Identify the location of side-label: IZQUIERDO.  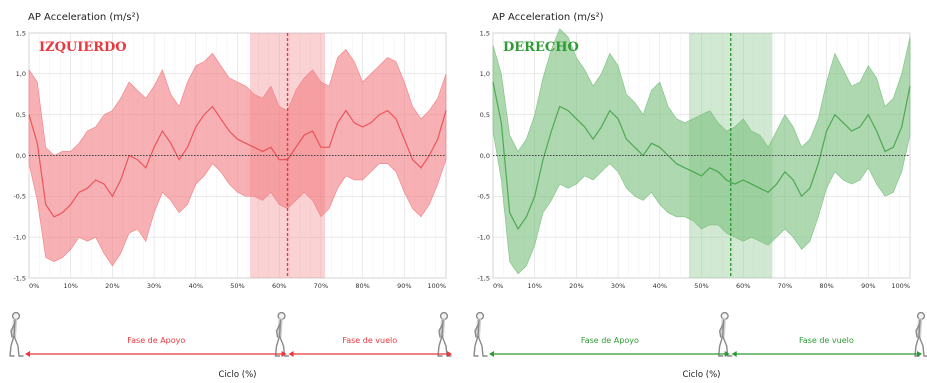
(83, 47).